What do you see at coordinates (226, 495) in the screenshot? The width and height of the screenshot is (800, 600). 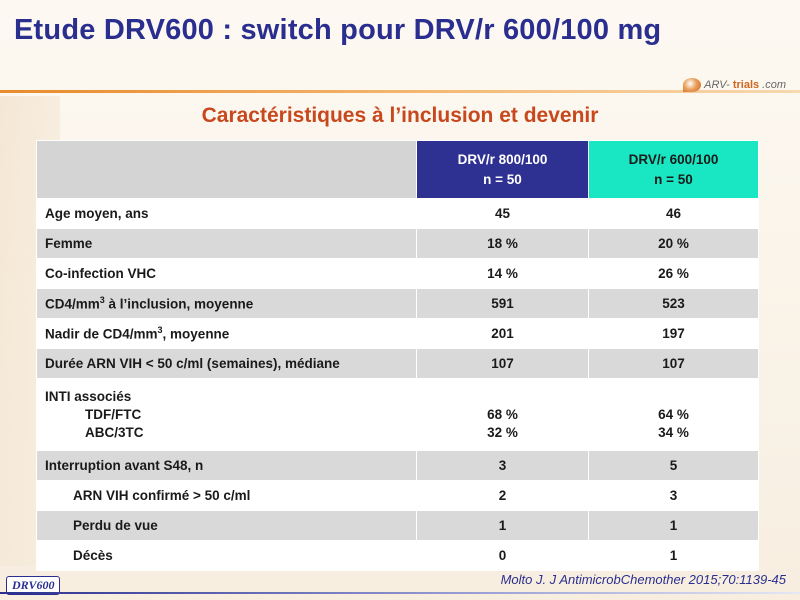 I see `row-label: ARN VIH confirmé > 50 c/ml` at bounding box center [226, 495].